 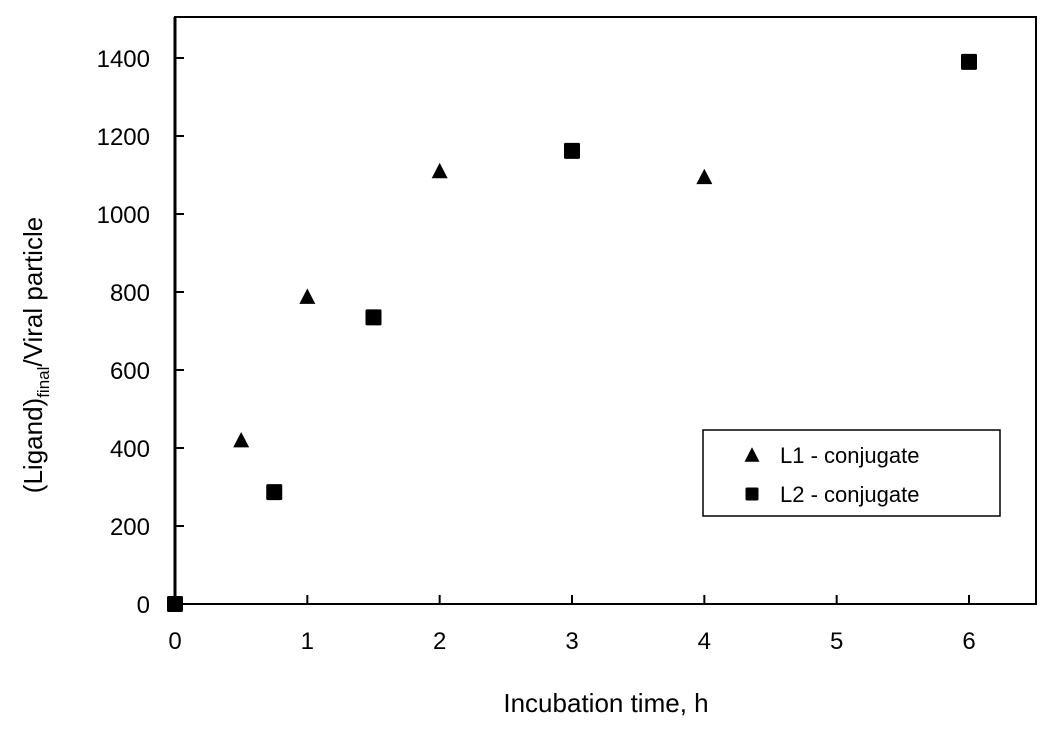 What do you see at coordinates (130, 293) in the screenshot?
I see `y-tick-label: 800` at bounding box center [130, 293].